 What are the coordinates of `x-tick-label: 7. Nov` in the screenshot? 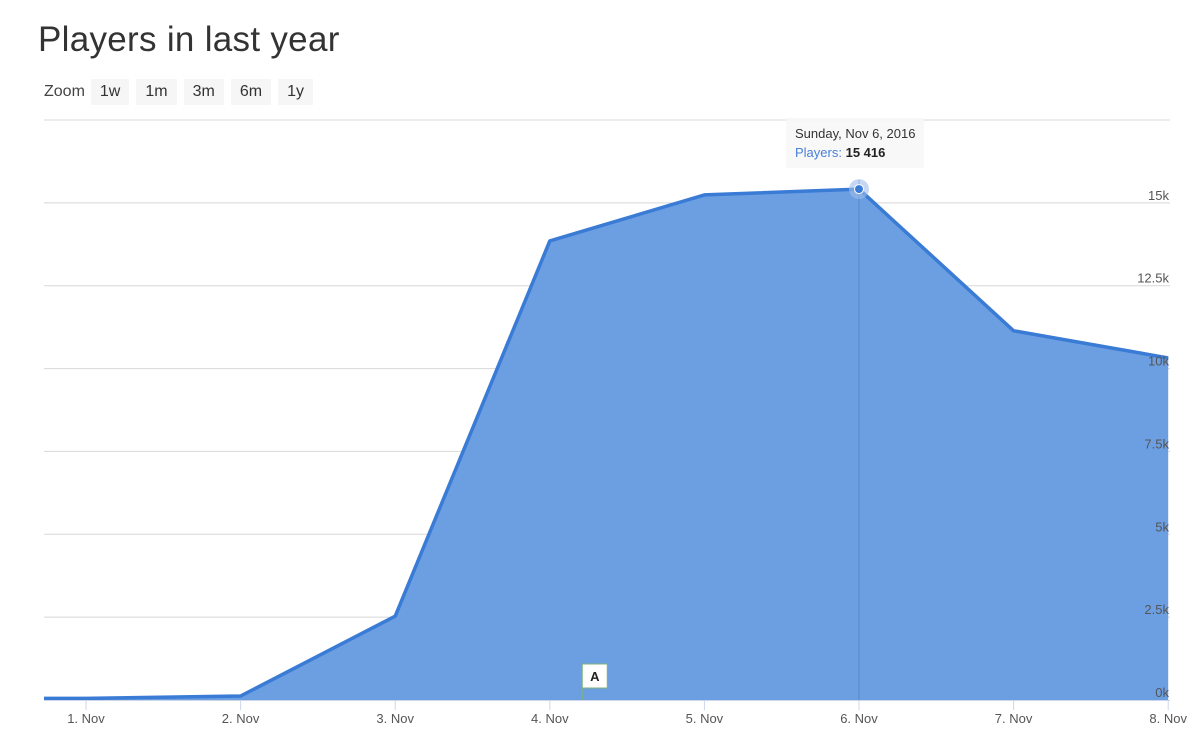 It's located at (1014, 718).